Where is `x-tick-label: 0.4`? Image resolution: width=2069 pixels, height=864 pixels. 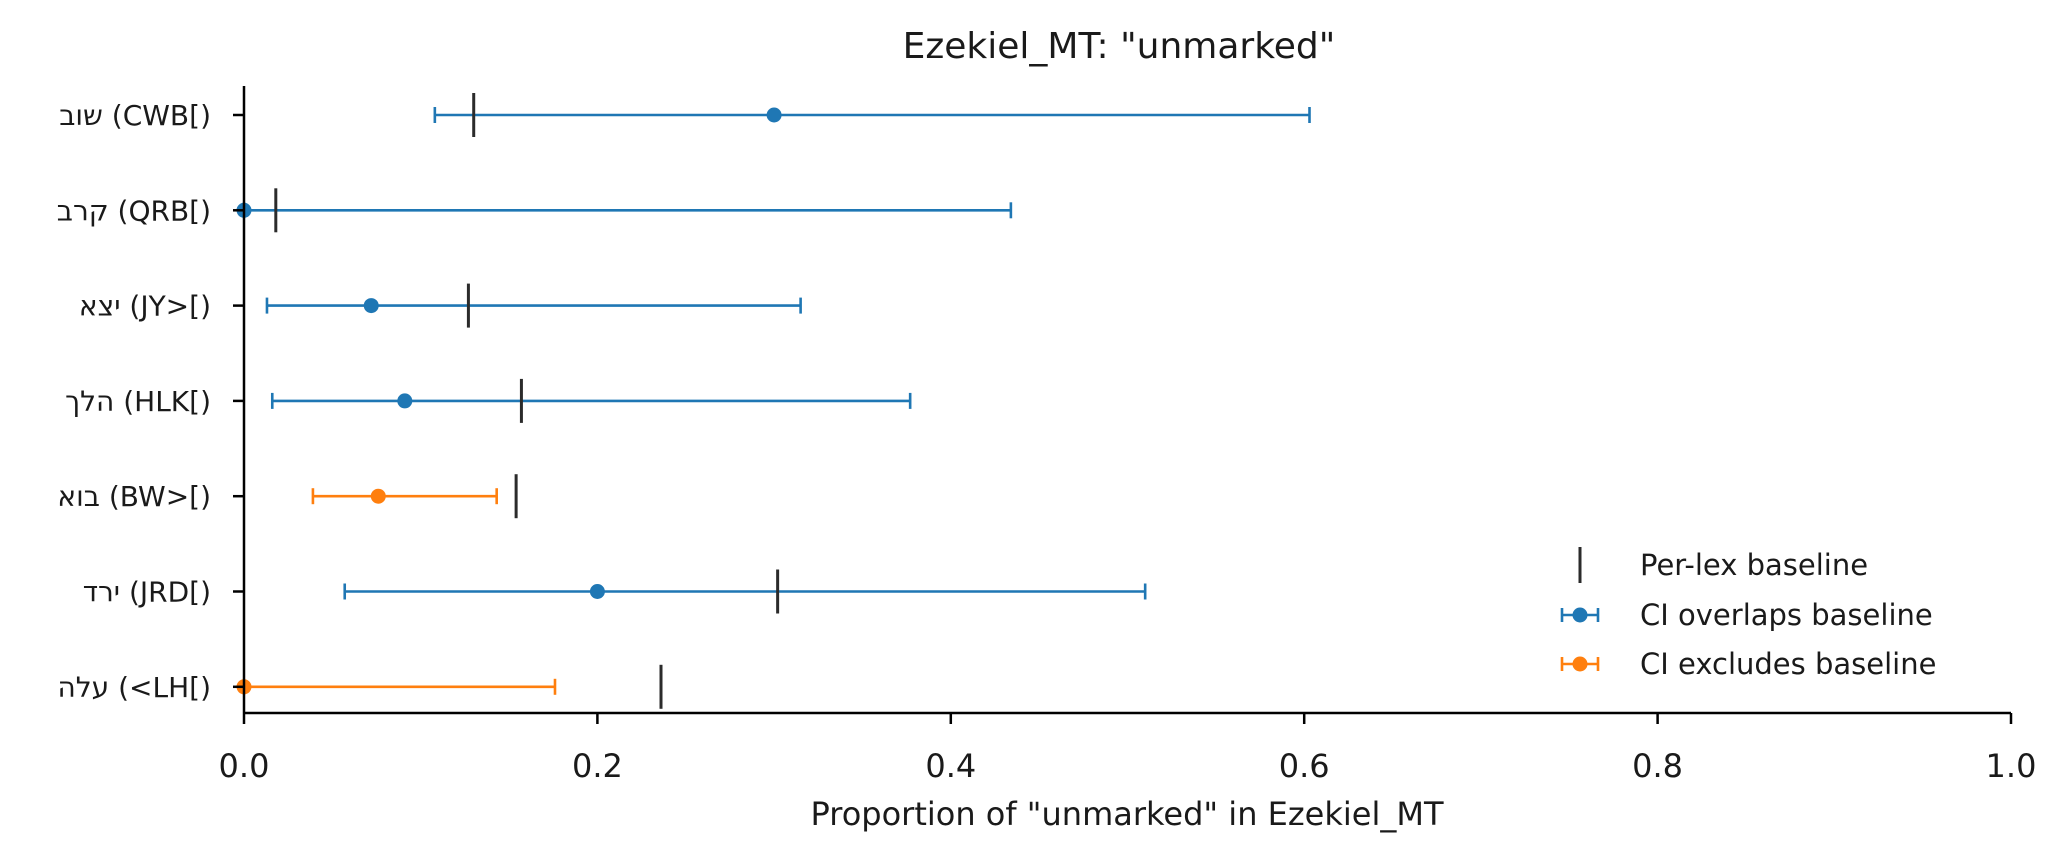 x-tick-label: 0.4 is located at coordinates (950, 766).